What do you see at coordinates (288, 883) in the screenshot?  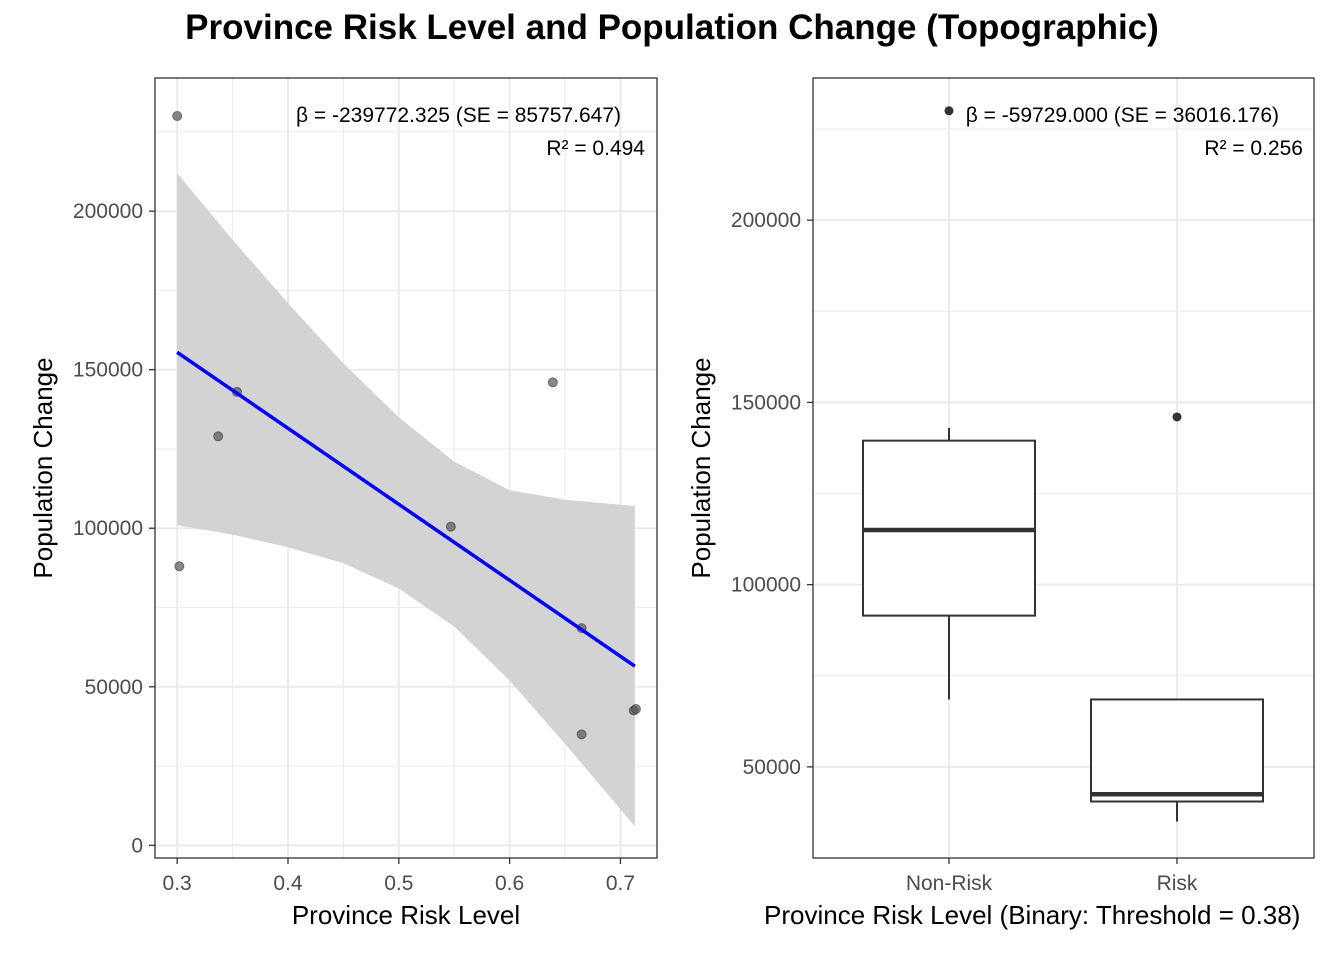 I see `x-tick-label: 0.4` at bounding box center [288, 883].